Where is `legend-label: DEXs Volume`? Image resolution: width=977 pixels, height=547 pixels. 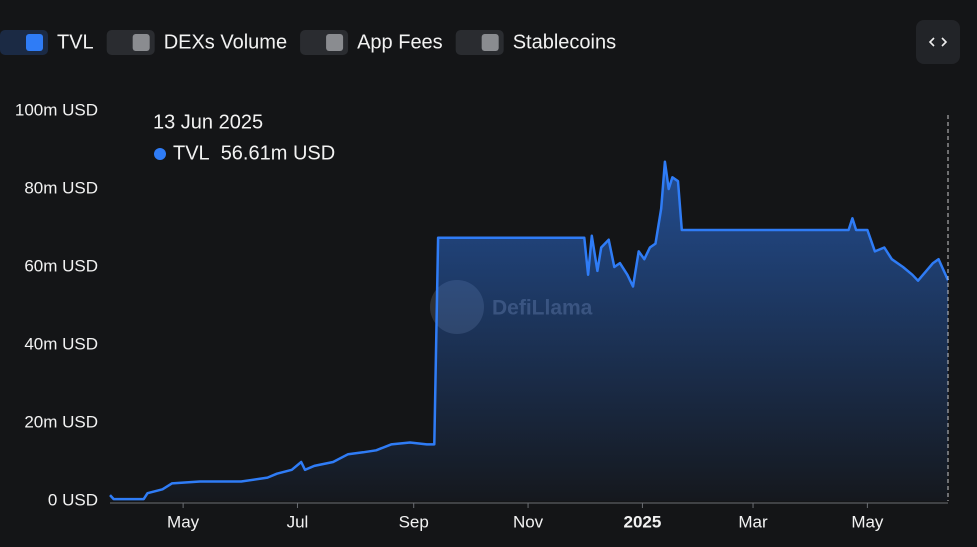
legend-label: DEXs Volume is located at coordinates (225, 42).